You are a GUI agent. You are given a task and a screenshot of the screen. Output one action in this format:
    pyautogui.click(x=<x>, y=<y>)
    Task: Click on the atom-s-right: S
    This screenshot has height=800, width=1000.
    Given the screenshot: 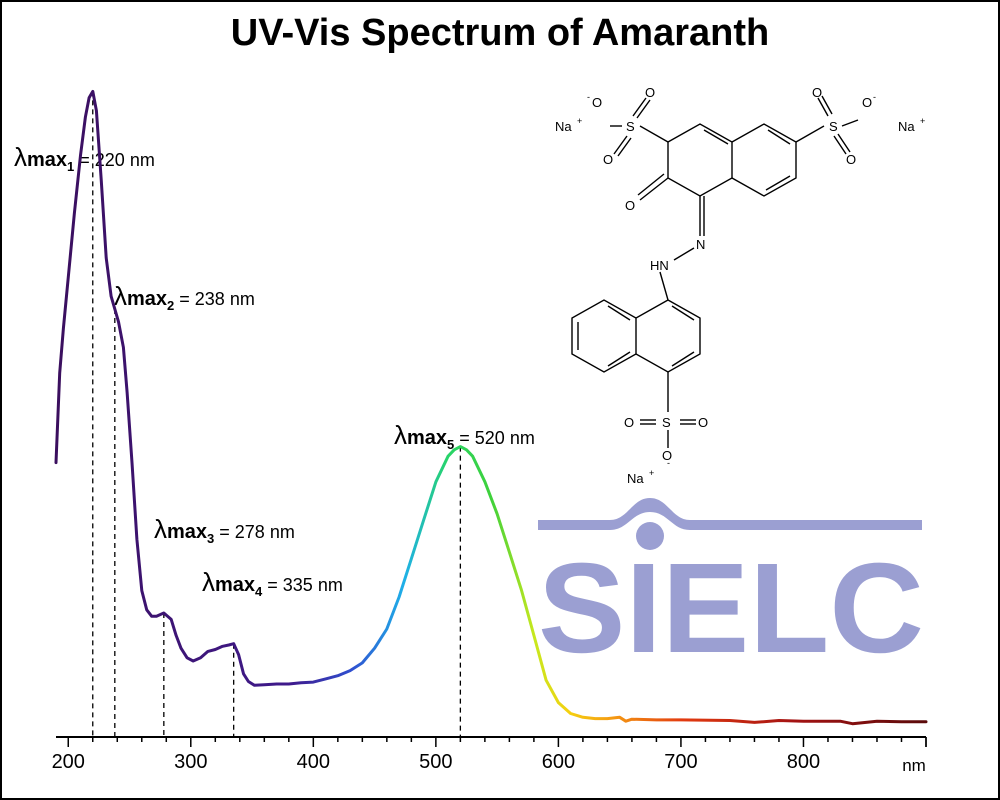 What is the action you would take?
    pyautogui.click(x=833, y=126)
    